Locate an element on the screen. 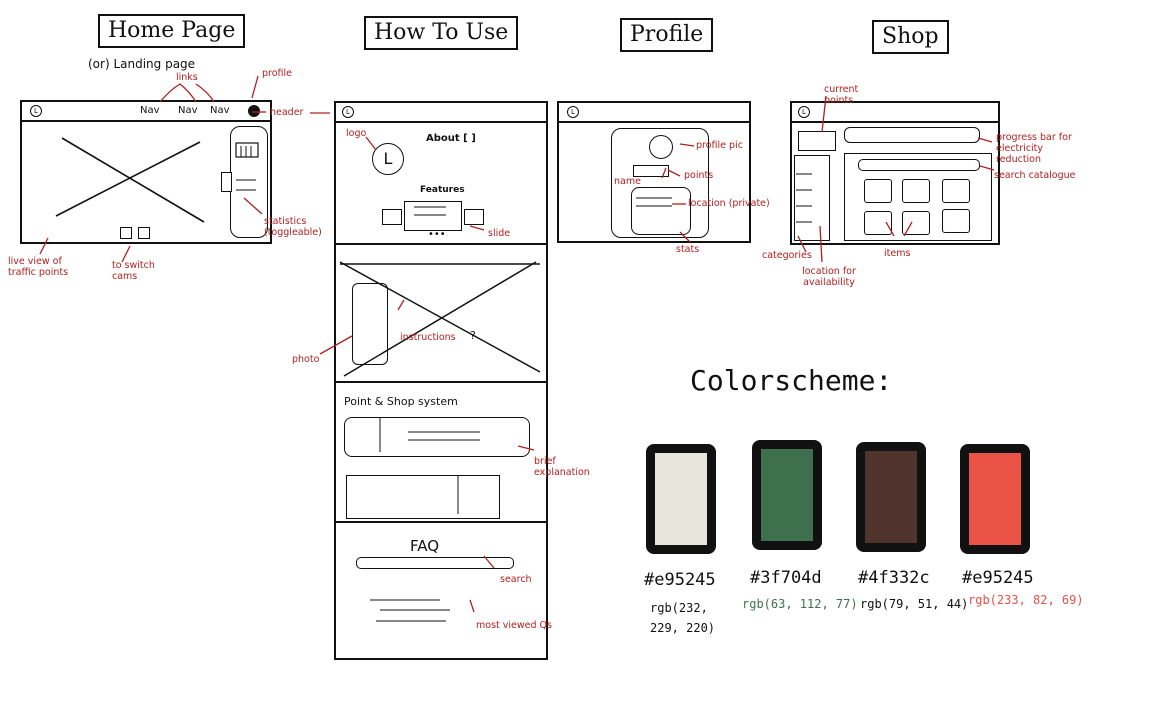 The image size is (1168, 724). home-header-bar is located at coordinates (146, 112).